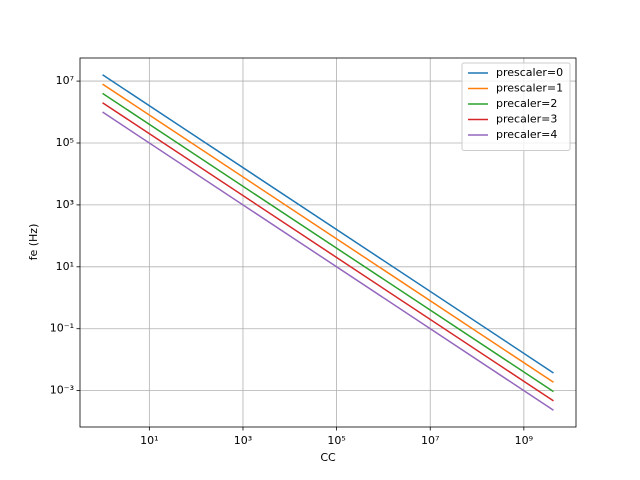  What do you see at coordinates (149, 440) in the screenshot?
I see `x-tick-label: 10¹` at bounding box center [149, 440].